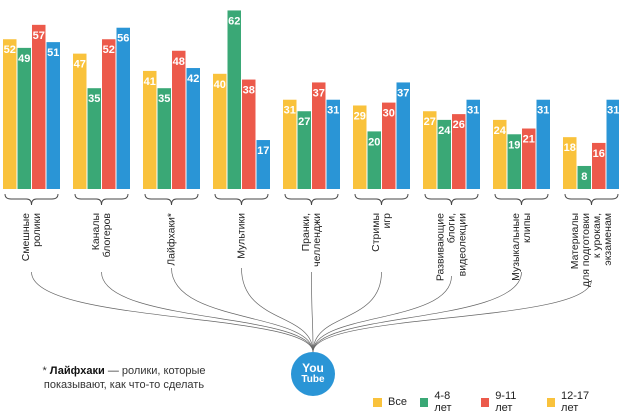 This screenshot has height=414, width=619. I want to click on category-label-line: блогеров, so click(107, 235).